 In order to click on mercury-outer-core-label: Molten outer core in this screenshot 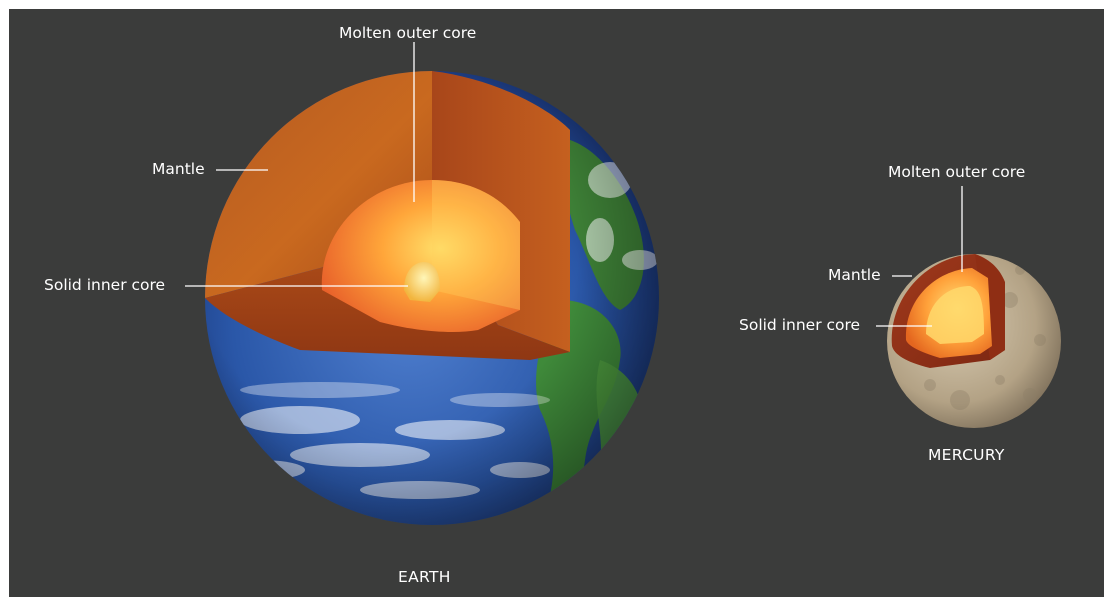, I will do `click(957, 172)`.